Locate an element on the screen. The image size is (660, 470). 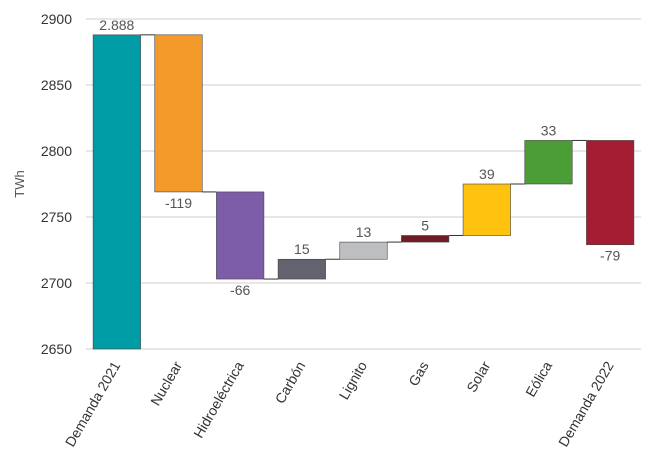
y-tick-label: 2700 is located at coordinates (56, 283).